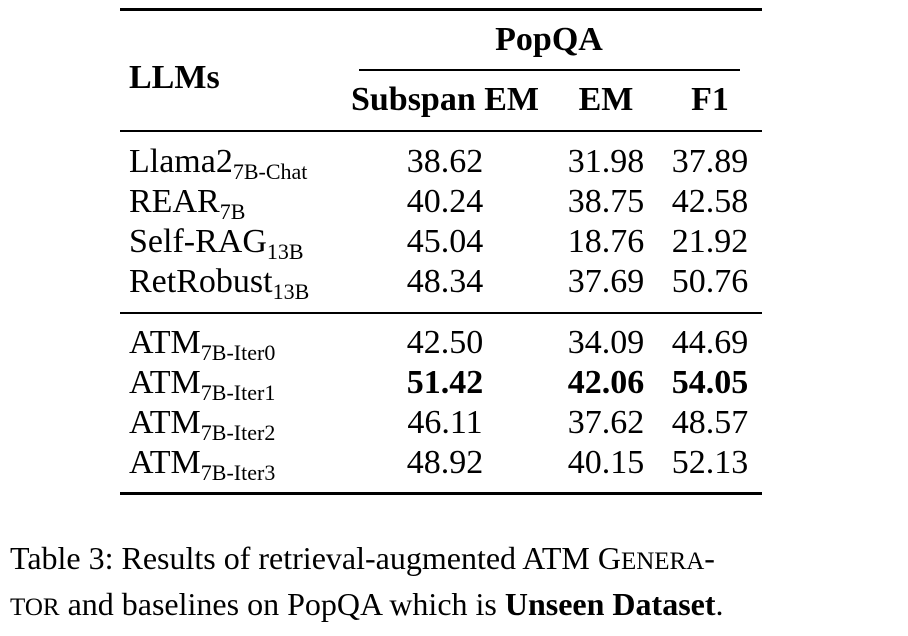 This screenshot has height=636, width=908. What do you see at coordinates (445, 241) in the screenshot?
I see `subspan-em-value: 45.04` at bounding box center [445, 241].